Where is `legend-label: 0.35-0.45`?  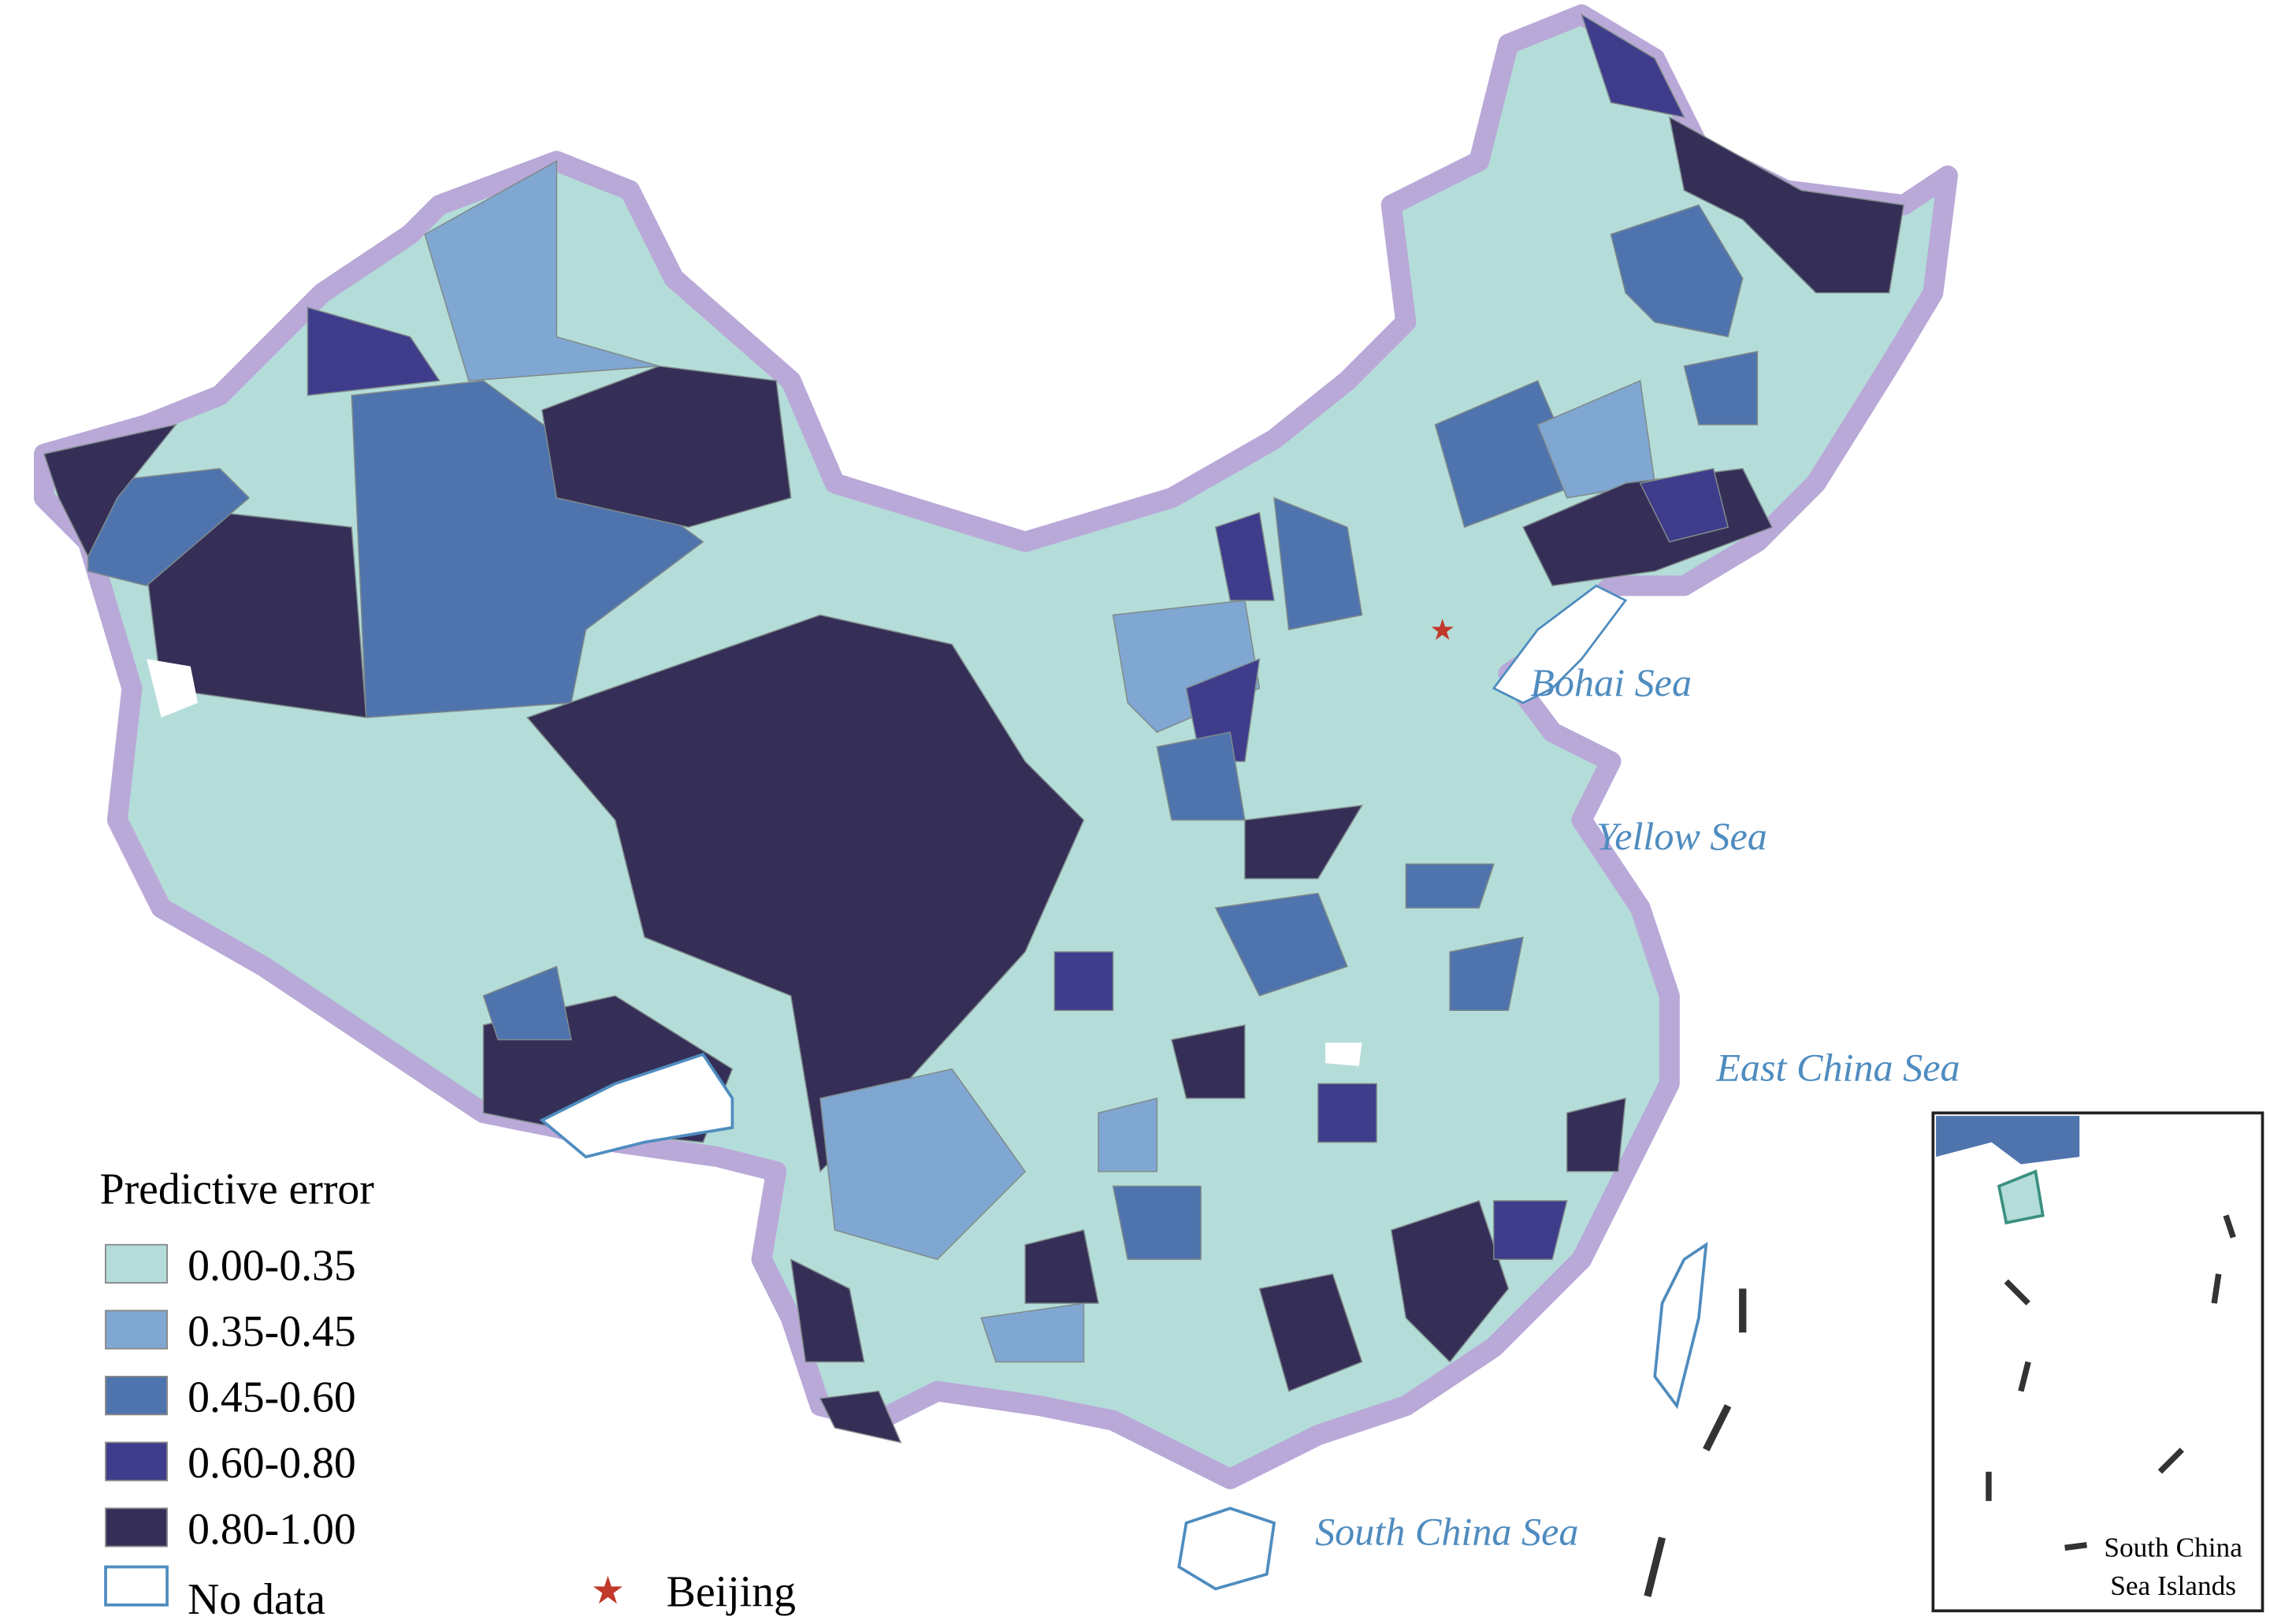
legend-label: 0.35-0.45 is located at coordinates (272, 1331).